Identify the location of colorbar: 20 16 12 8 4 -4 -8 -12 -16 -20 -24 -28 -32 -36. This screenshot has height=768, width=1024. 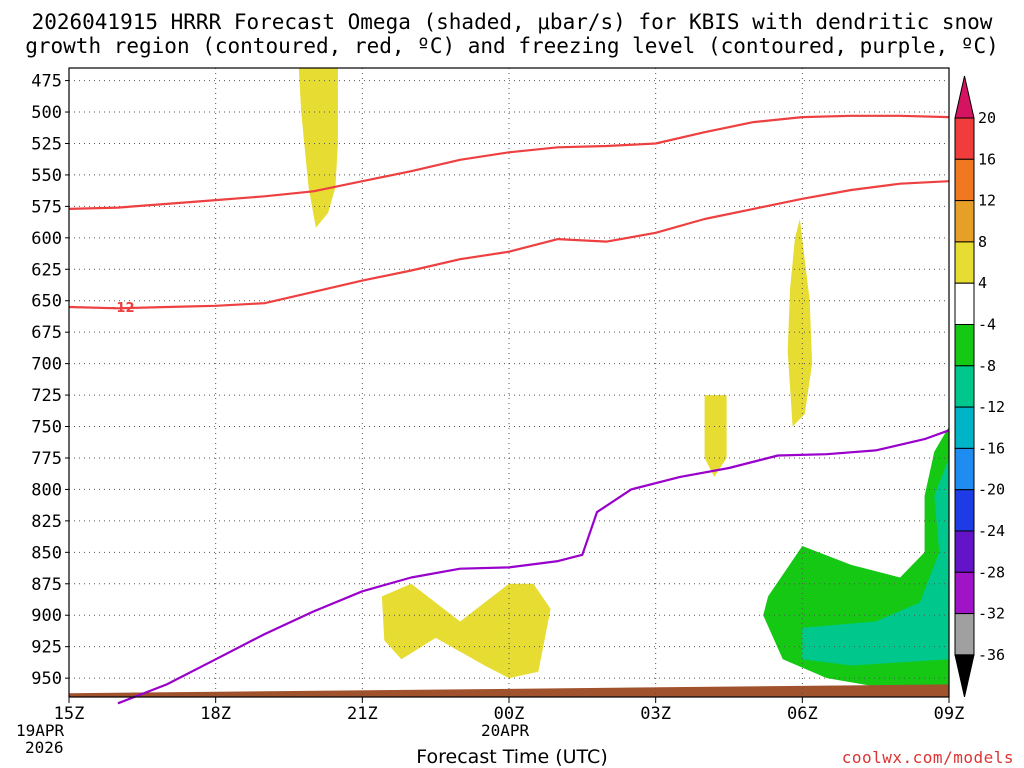
(979, 386).